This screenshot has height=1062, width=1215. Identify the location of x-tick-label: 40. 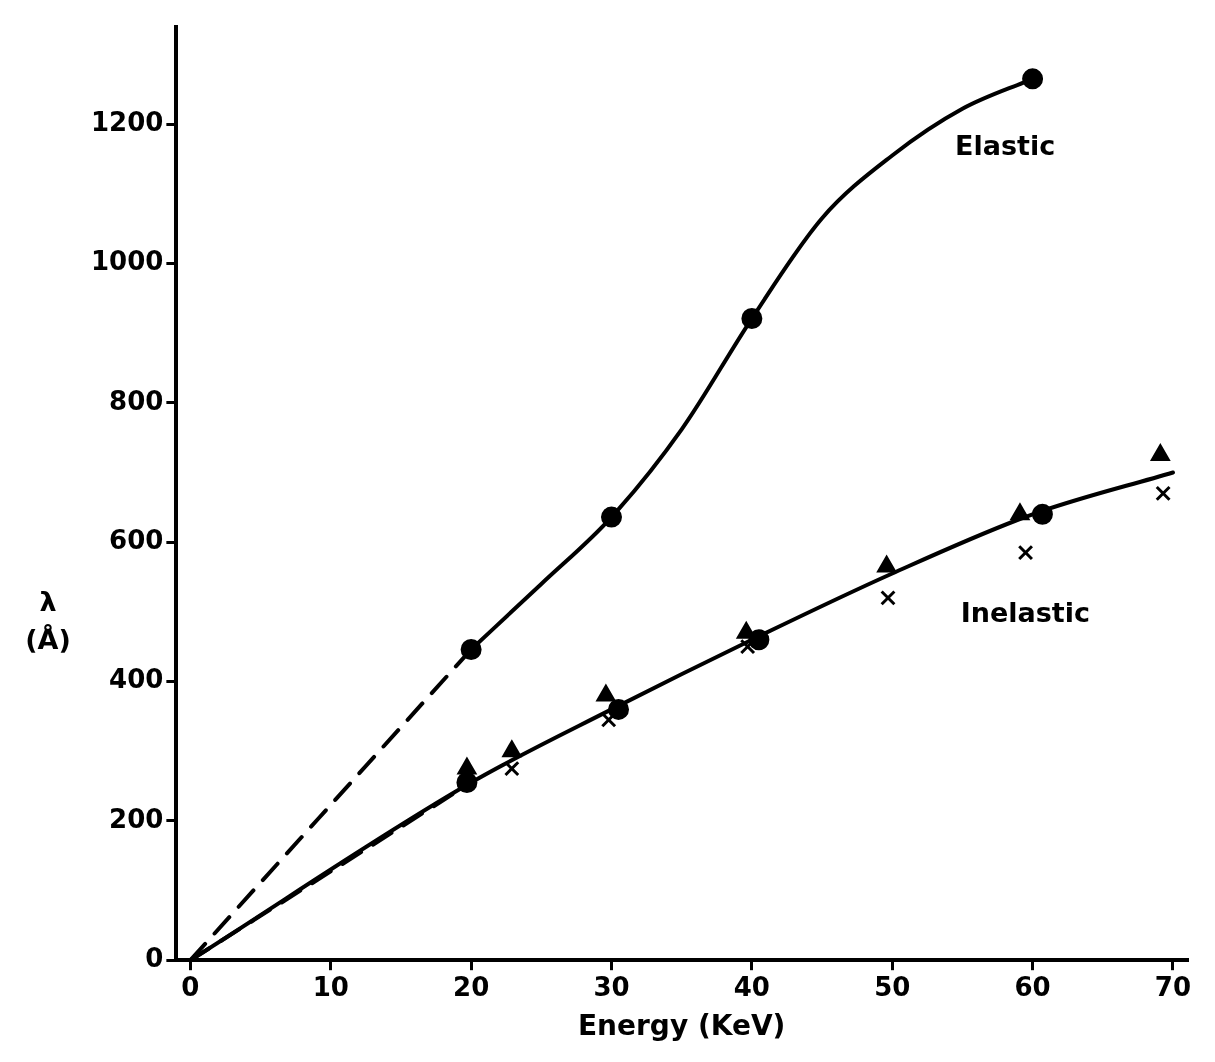
(751, 986).